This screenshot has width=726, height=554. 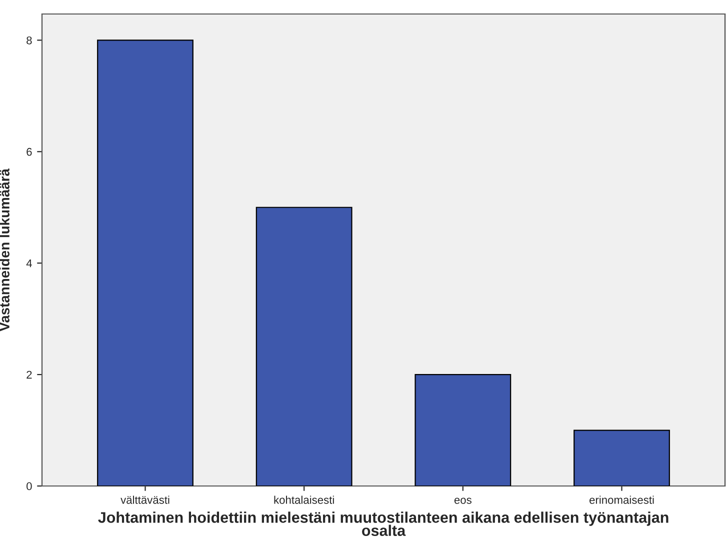 I want to click on y-tick-label: 6, so click(x=29, y=152).